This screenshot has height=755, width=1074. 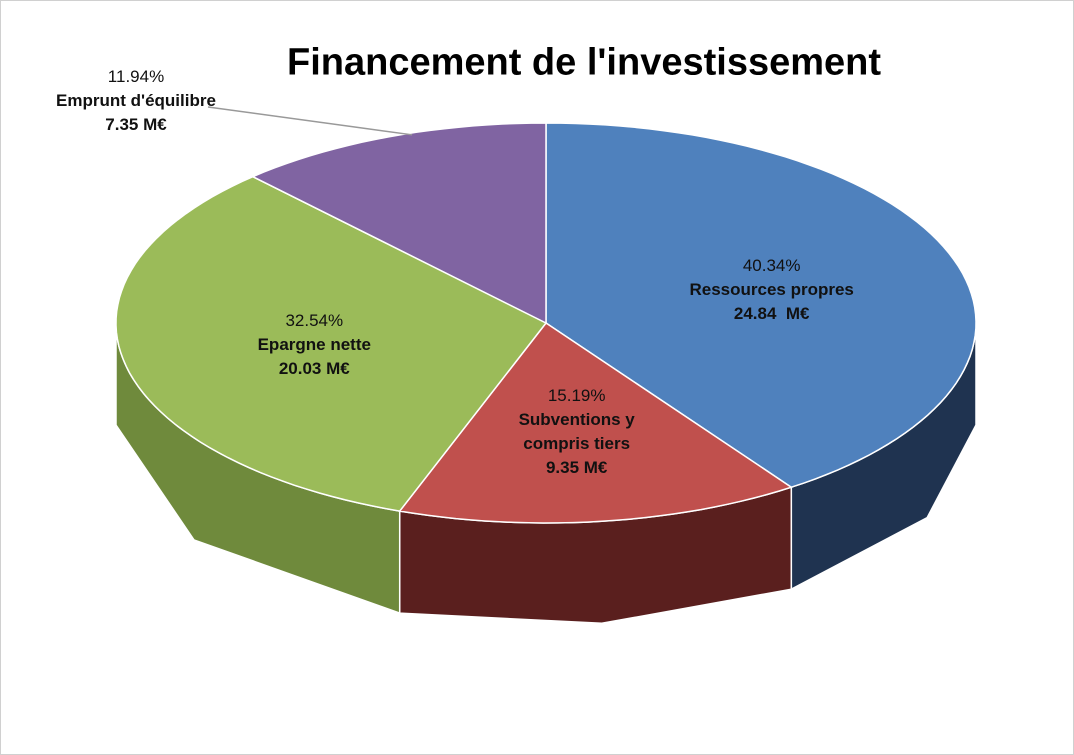 What do you see at coordinates (314, 321) in the screenshot?
I see `percent-label: 32.54%` at bounding box center [314, 321].